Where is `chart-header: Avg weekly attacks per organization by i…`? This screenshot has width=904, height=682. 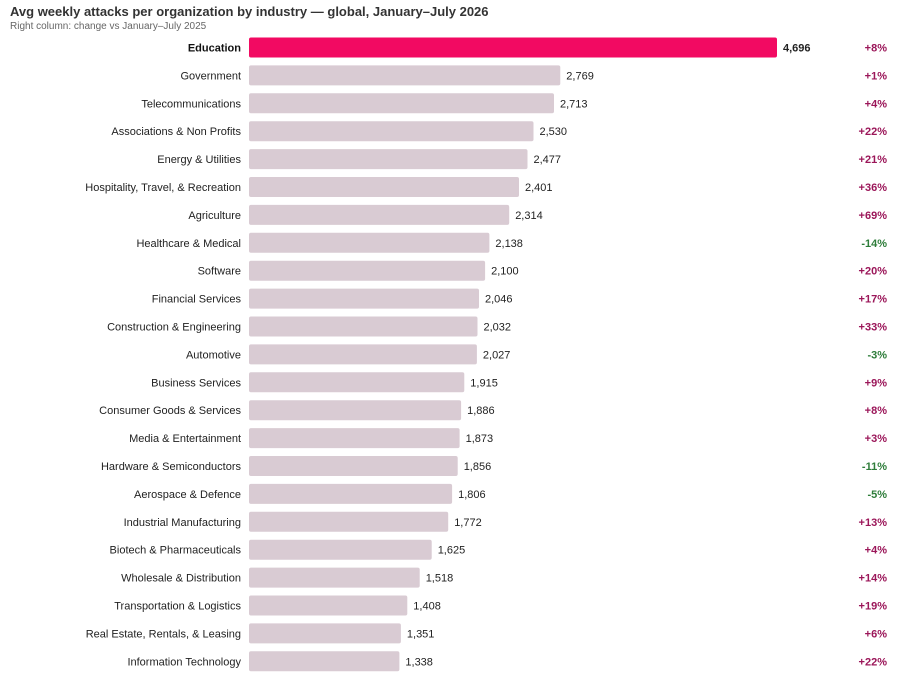 chart-header: Avg weekly attacks per organization by i… is located at coordinates (249, 18).